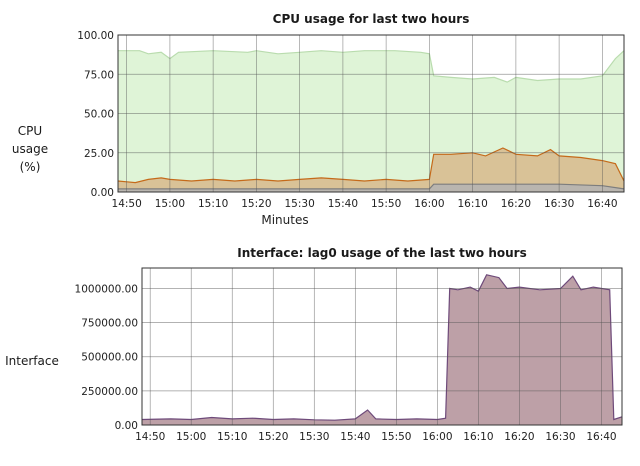 Image resolution: width=640 pixels, height=466 pixels. What do you see at coordinates (30, 131) in the screenshot?
I see `cpu-ylabel-line: CPU` at bounding box center [30, 131].